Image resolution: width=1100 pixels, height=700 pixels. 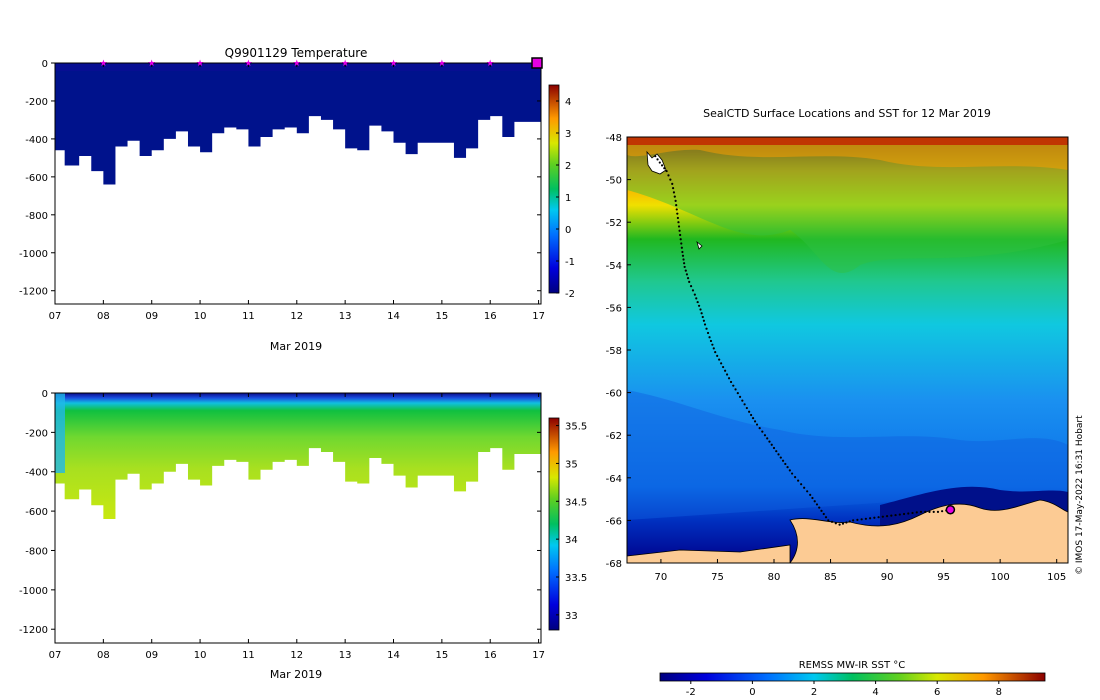 I want to click on sal-xtick-label: 15, so click(x=441, y=655).